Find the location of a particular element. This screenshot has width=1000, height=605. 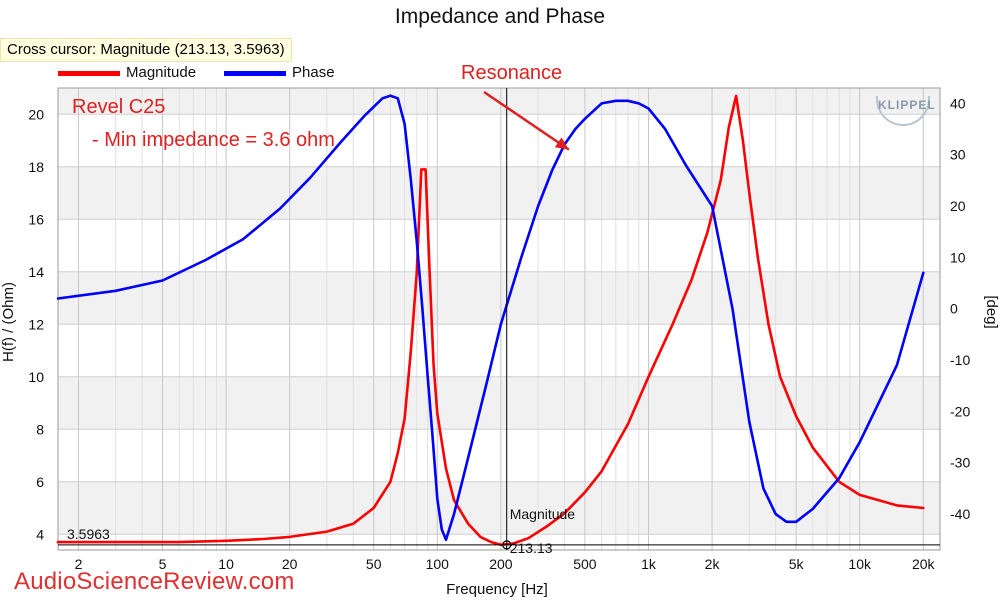

resonance-arrow is located at coordinates (526, 120).